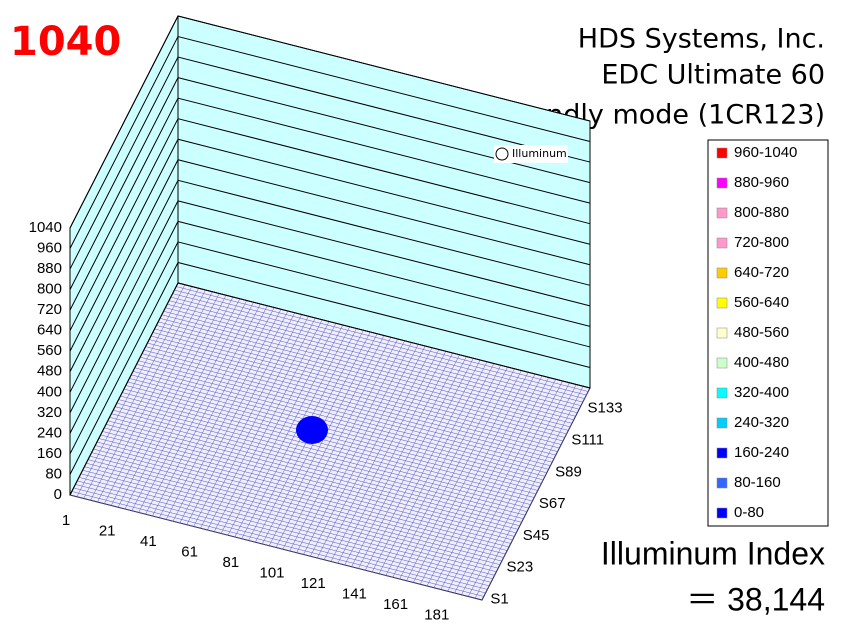 The height and width of the screenshot is (636, 848). What do you see at coordinates (312, 430) in the screenshot?
I see `surface-peak` at bounding box center [312, 430].